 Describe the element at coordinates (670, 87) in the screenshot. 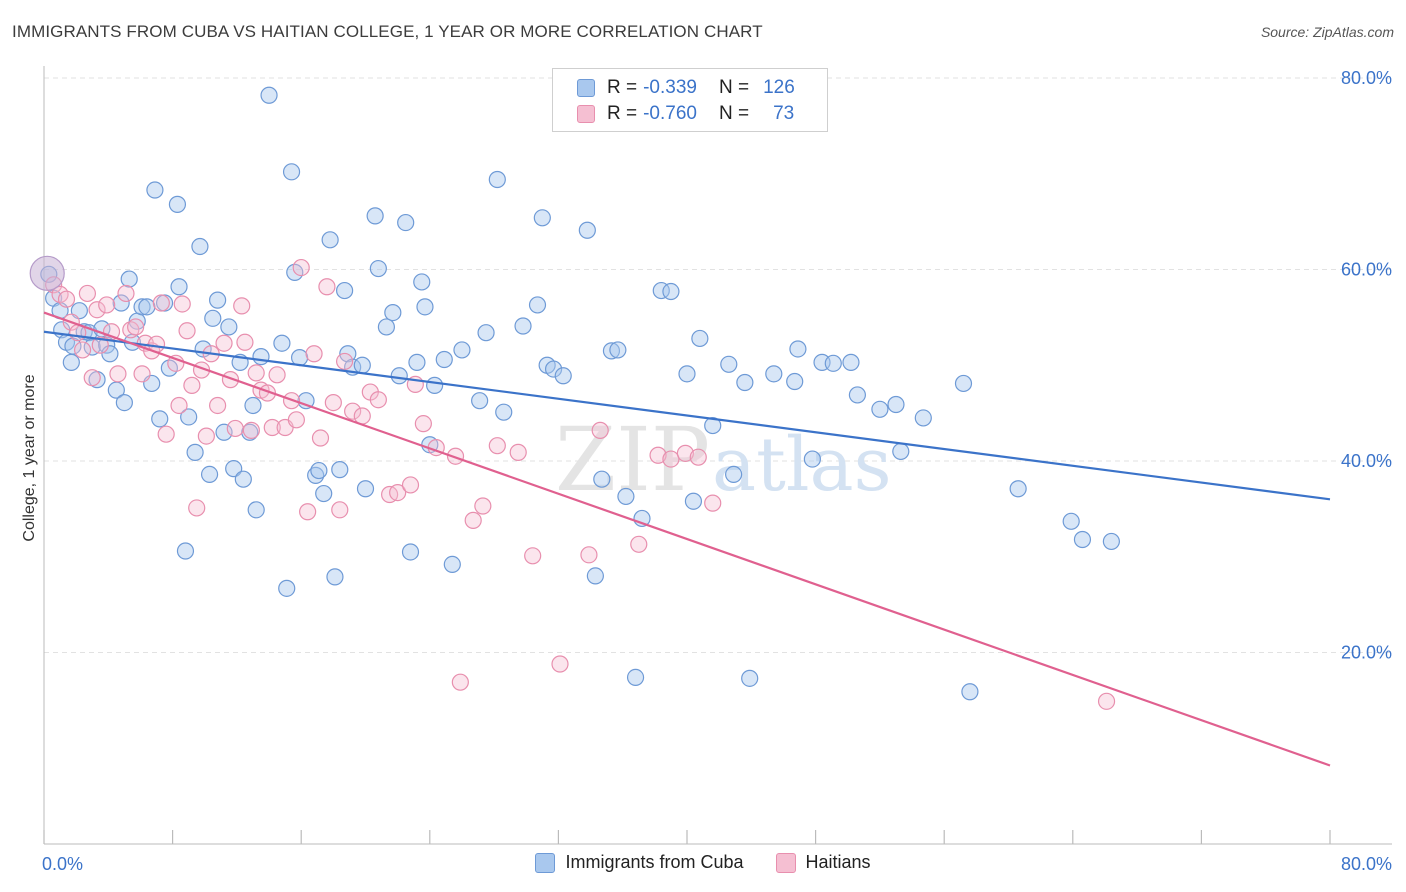

I see `legend-r-value: -0.339` at that location.